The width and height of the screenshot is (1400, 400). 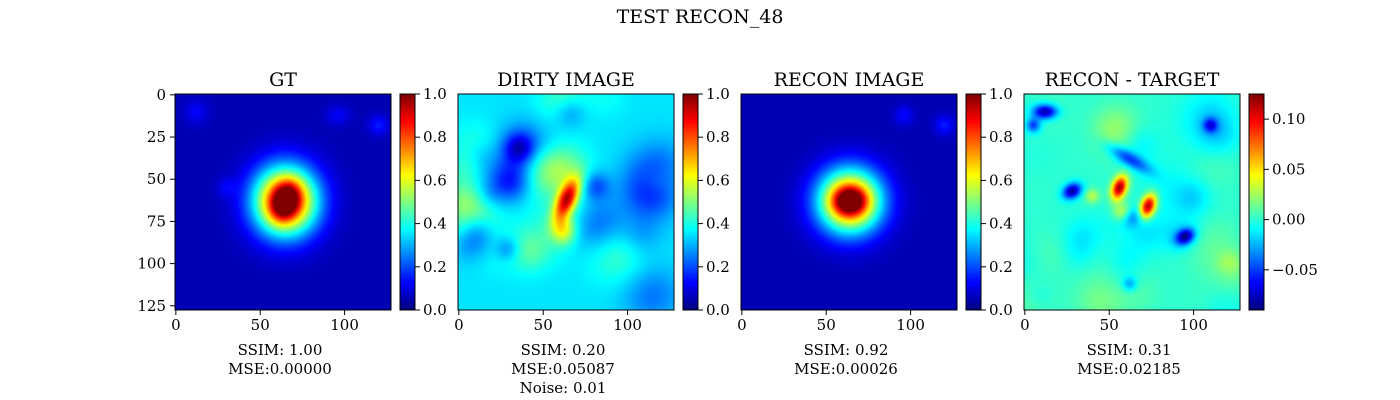 I want to click on y-tick-label: 100, so click(x=151, y=264).